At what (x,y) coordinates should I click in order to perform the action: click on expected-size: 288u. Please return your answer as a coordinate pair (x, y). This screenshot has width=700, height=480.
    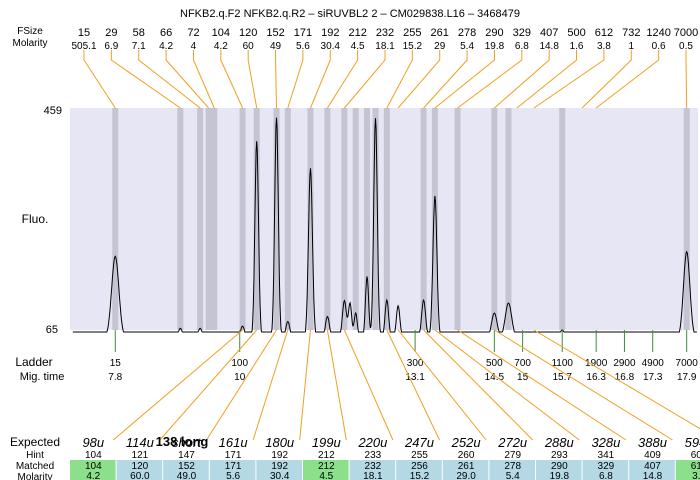
    Looking at the image, I should click on (559, 442).